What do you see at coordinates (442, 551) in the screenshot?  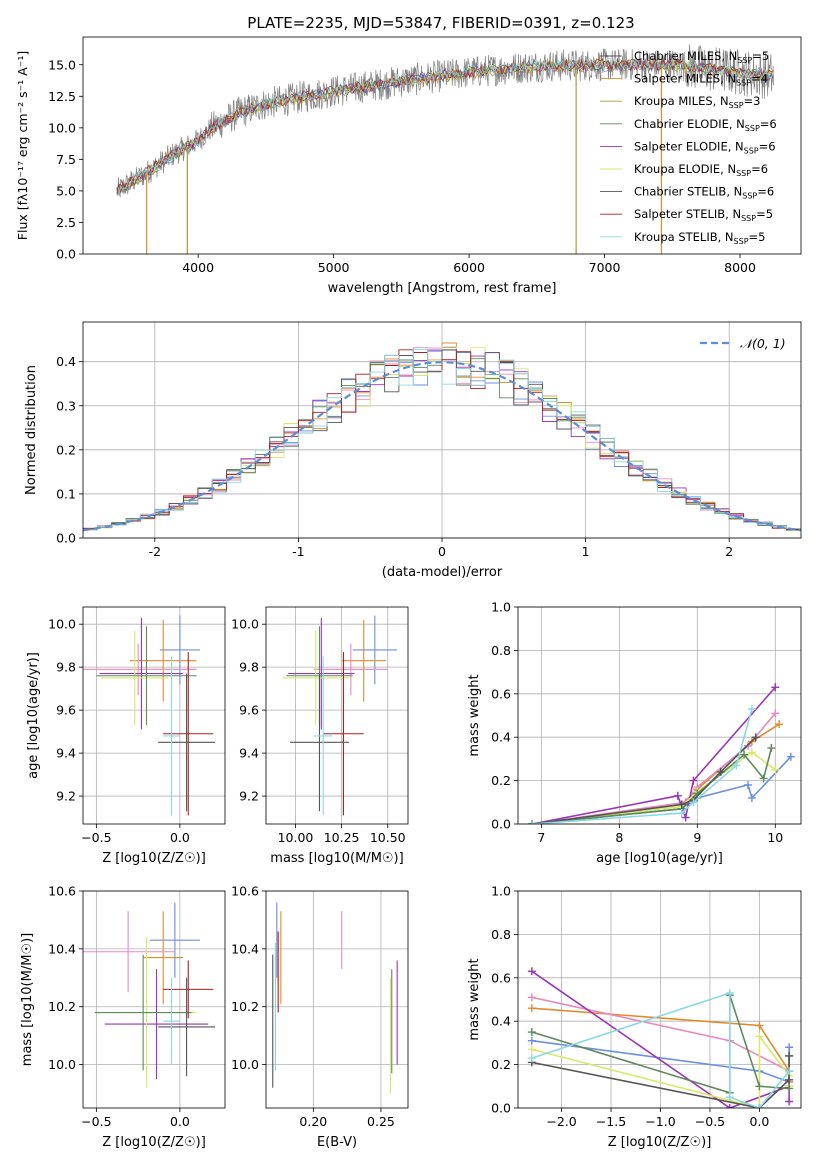 I see `x-tick-label: 0` at bounding box center [442, 551].